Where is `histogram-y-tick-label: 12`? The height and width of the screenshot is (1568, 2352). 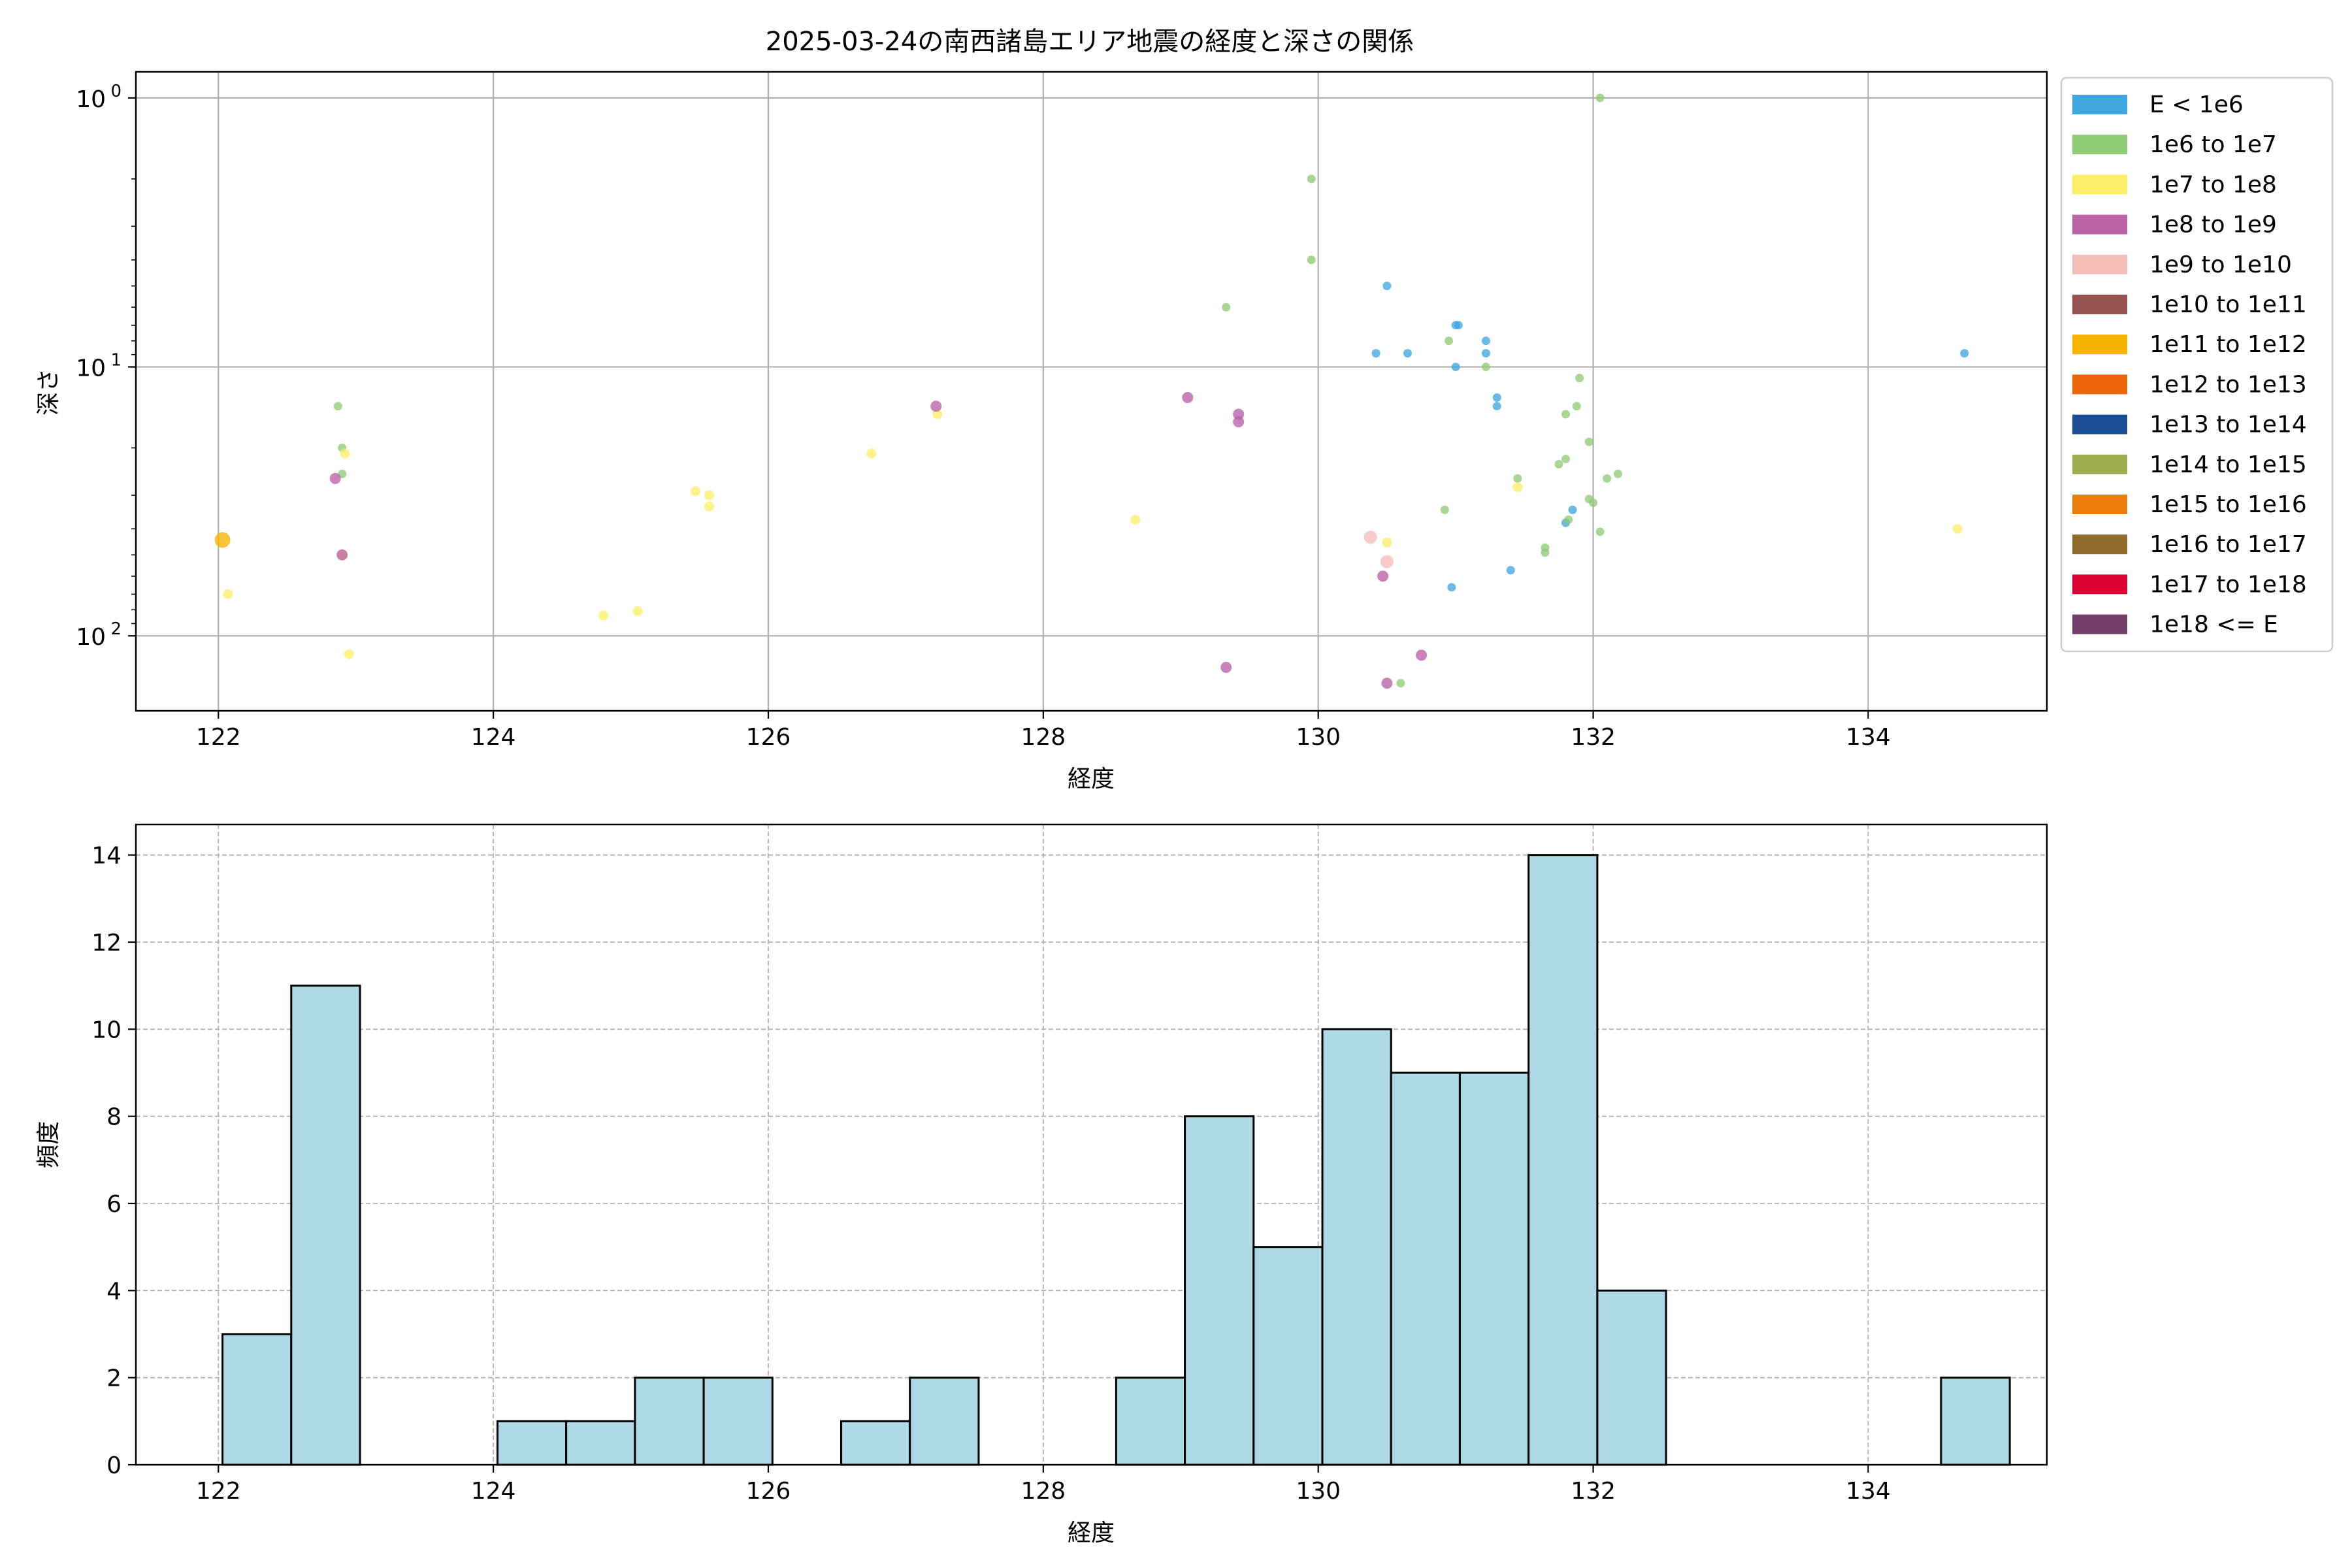 histogram-y-tick-label: 12 is located at coordinates (106, 943).